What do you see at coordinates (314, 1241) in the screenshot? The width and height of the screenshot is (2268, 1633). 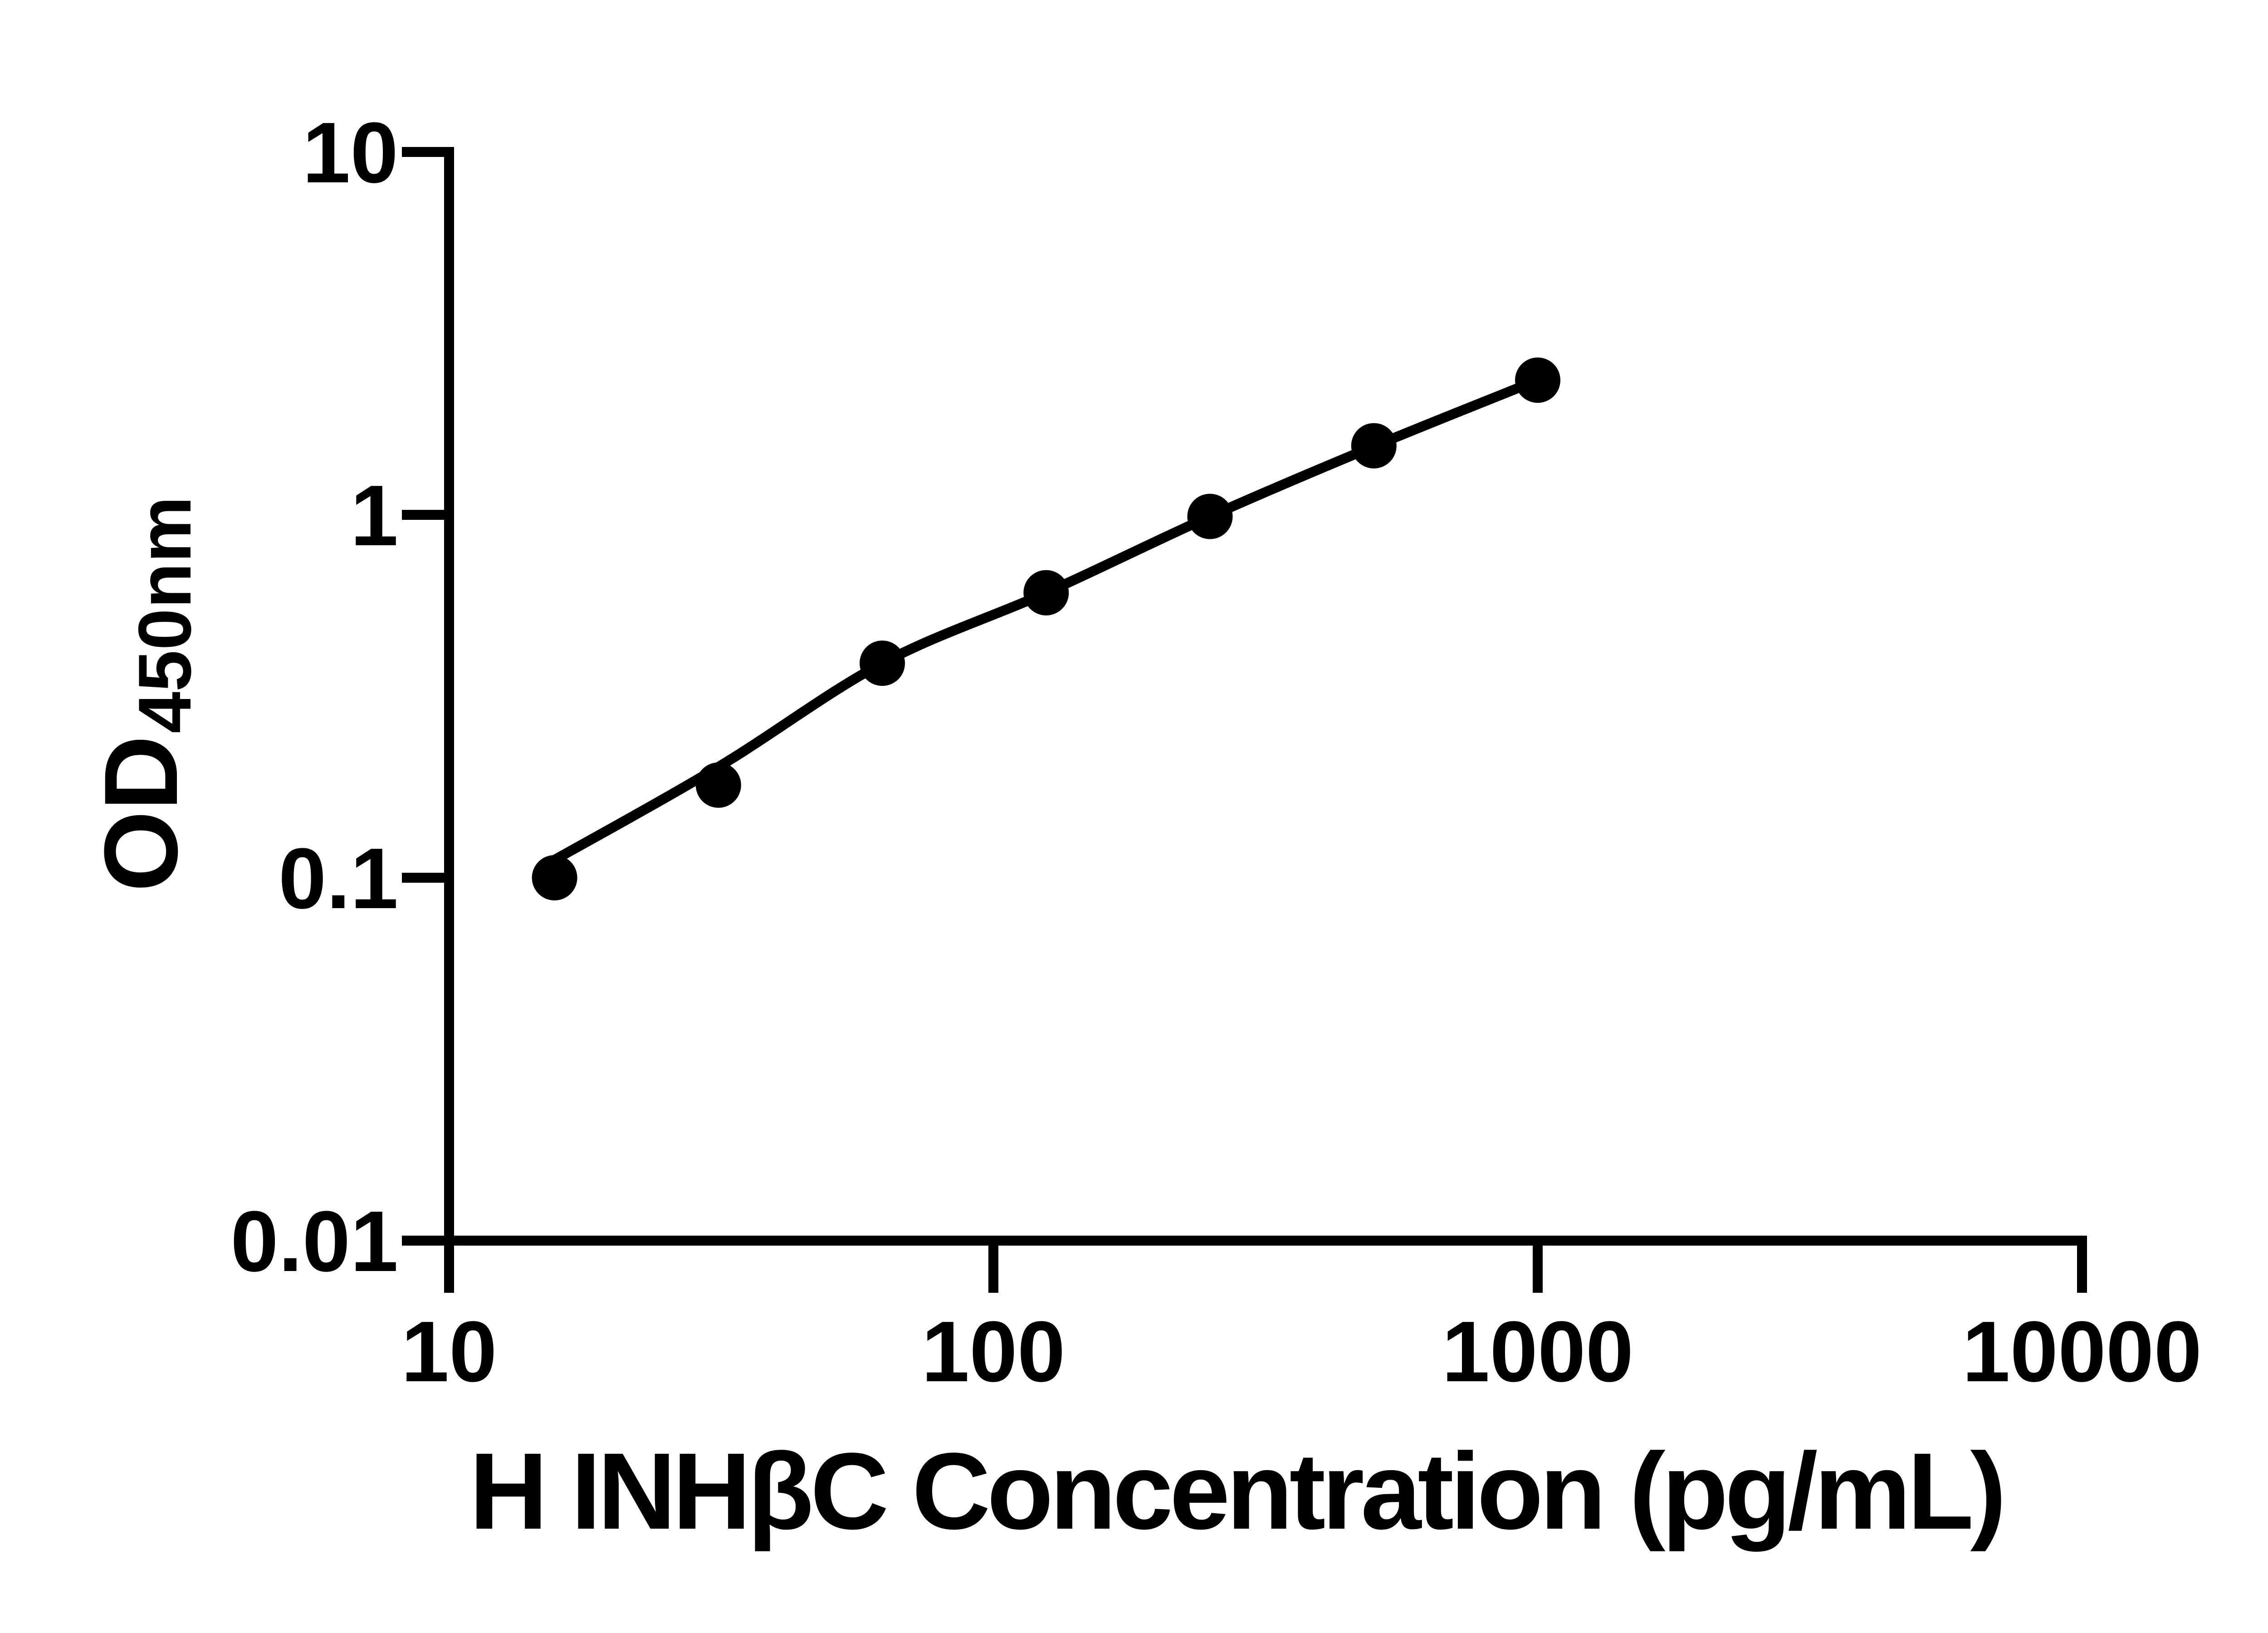 I see `y-tick-label: 0.01` at bounding box center [314, 1241].